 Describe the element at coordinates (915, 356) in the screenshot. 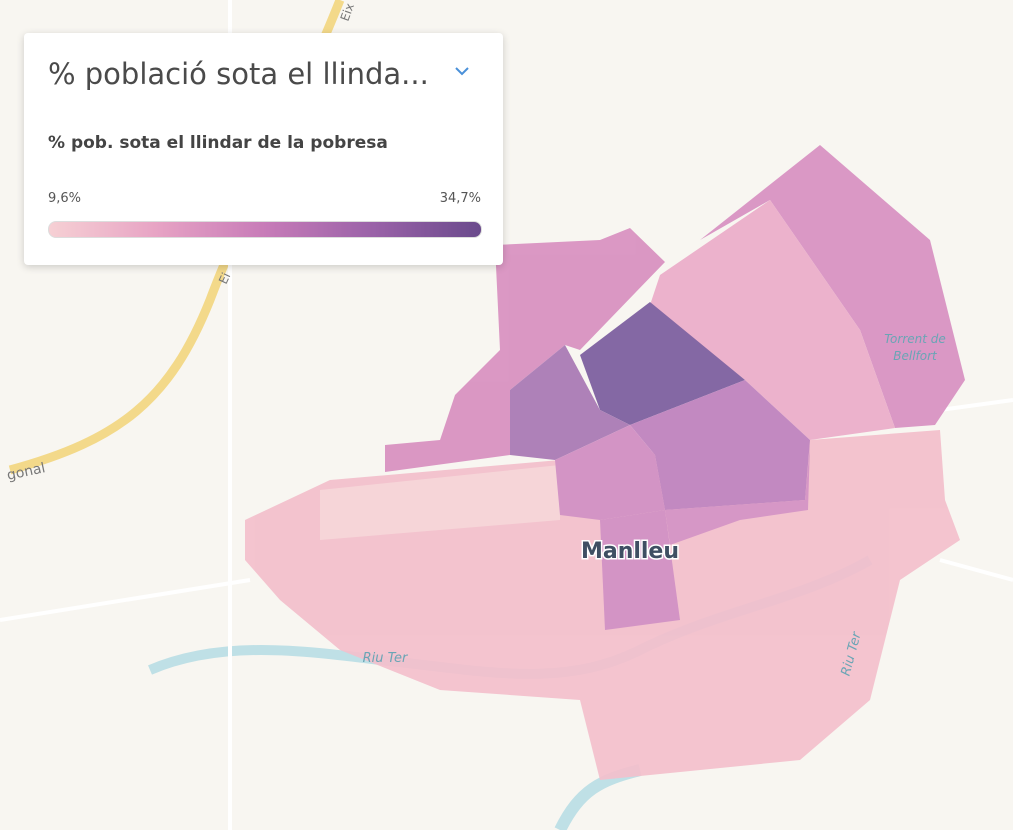

I see `stream-label: Bellfort` at that location.